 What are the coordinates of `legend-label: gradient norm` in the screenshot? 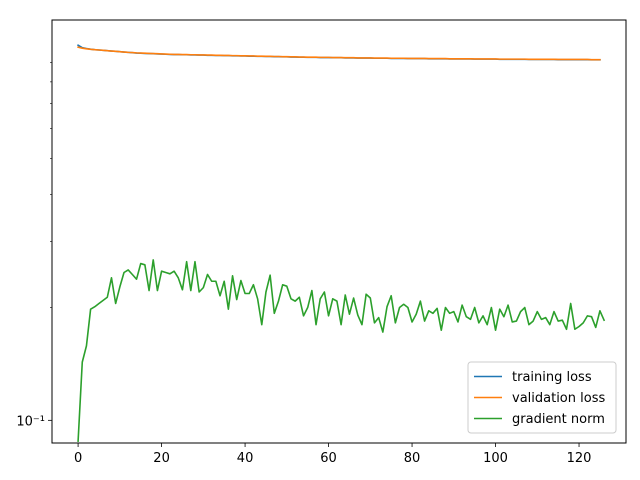 It's located at (558, 419).